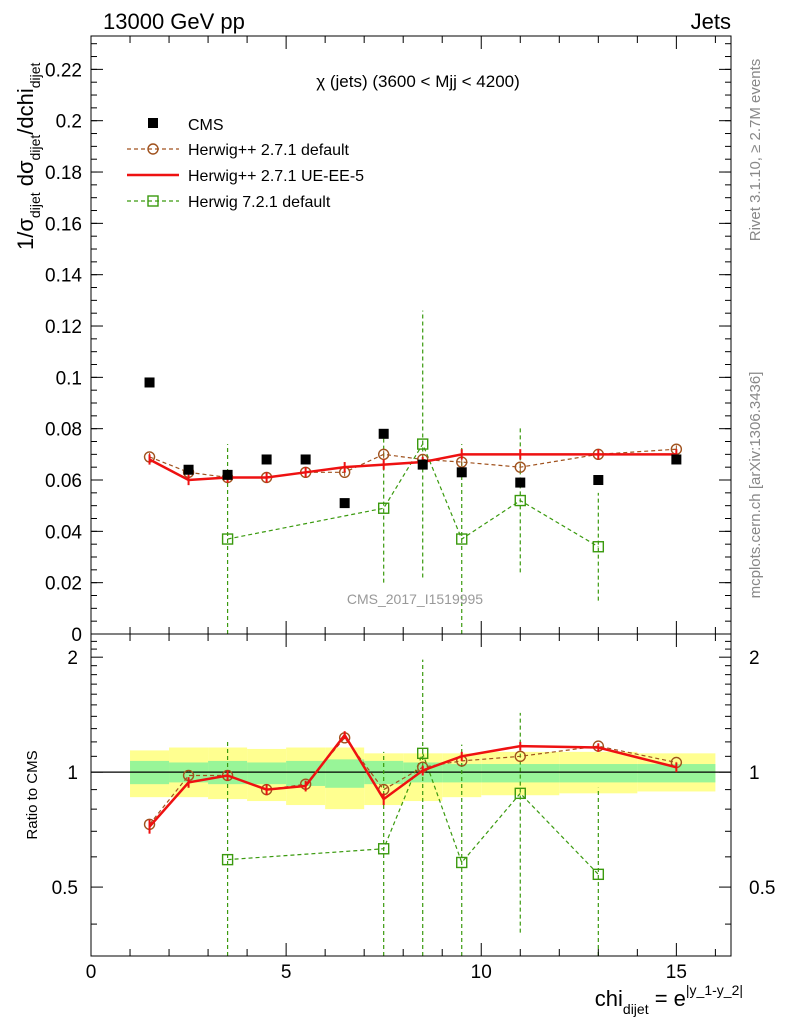 The height and width of the screenshot is (1029, 786). What do you see at coordinates (63, 430) in the screenshot?
I see `top-y-tick-label: 0.08` at bounding box center [63, 430].